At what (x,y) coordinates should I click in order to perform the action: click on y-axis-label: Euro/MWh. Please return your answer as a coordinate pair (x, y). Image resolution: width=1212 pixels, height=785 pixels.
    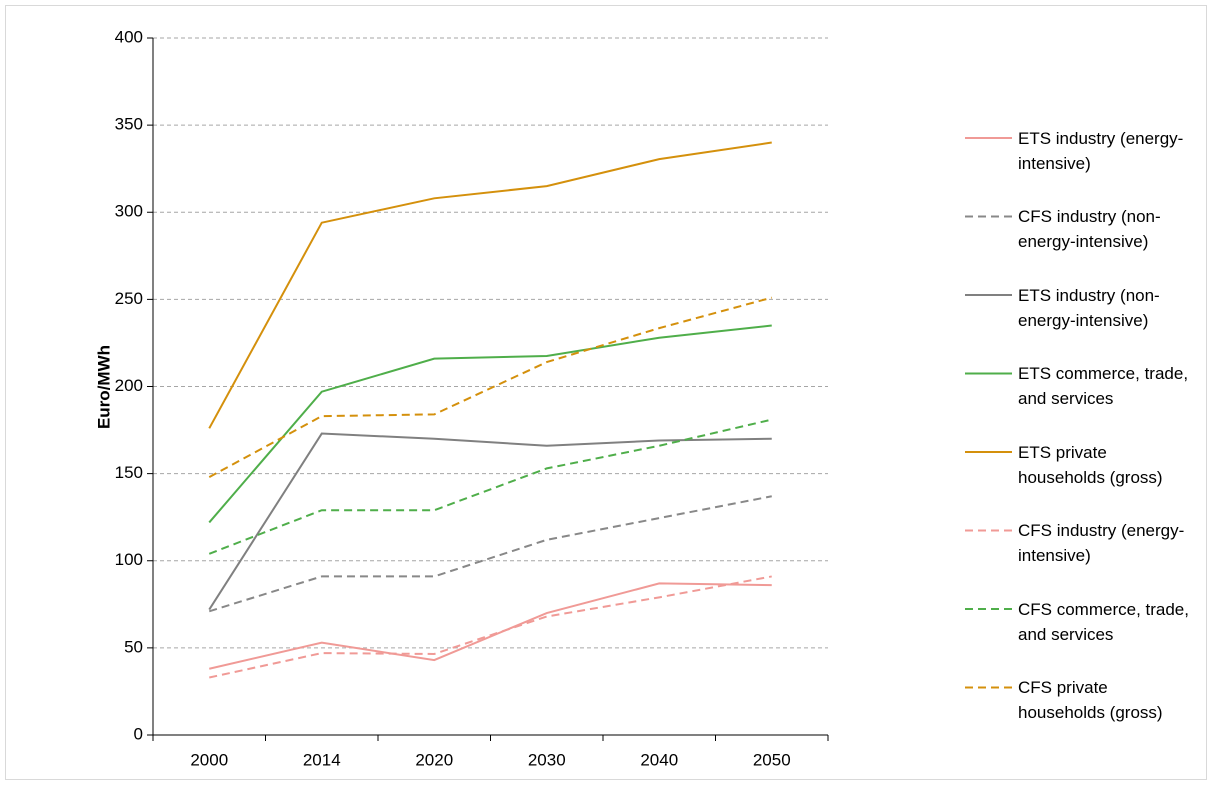
    Looking at the image, I should click on (103, 387).